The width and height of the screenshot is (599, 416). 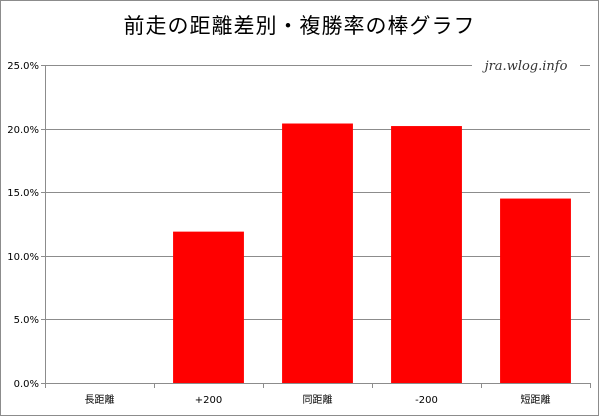 I want to click on y-tick-label: 5.0%, so click(x=26, y=320).